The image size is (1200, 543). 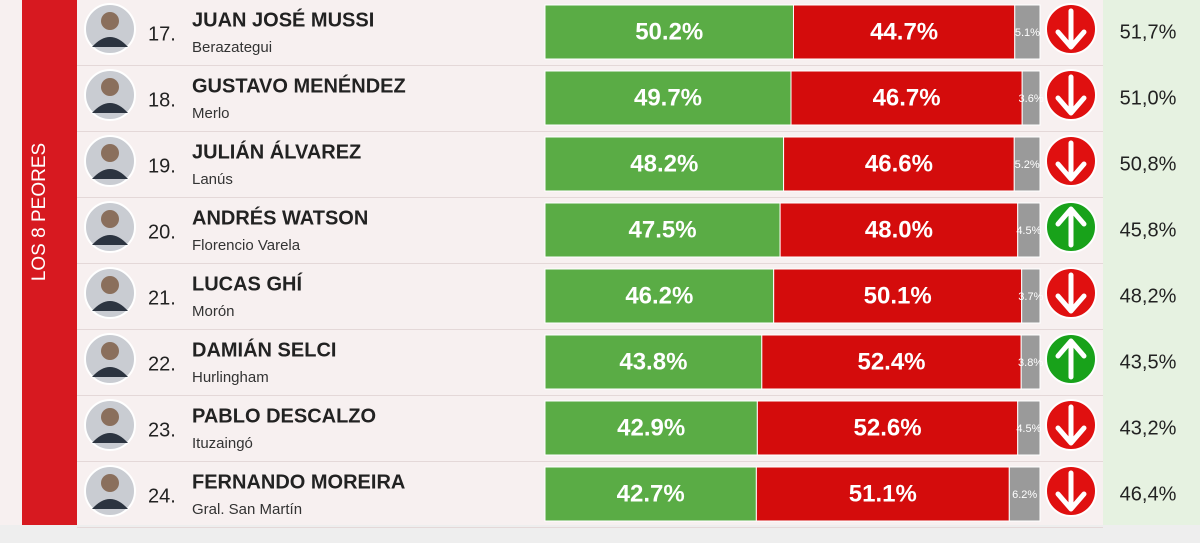 I want to click on bar-label: 51.1%, so click(x=883, y=493).